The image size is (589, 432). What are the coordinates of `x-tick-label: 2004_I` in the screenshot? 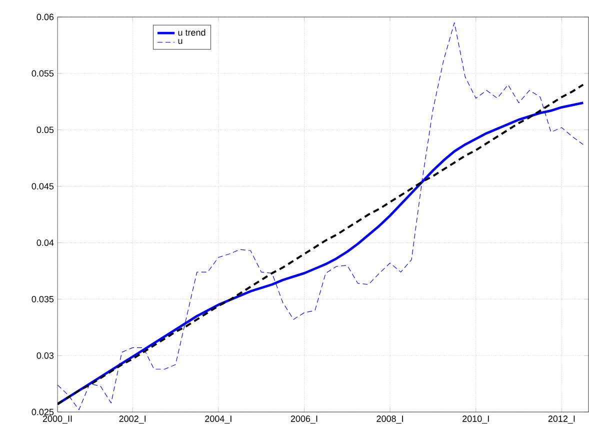 It's located at (218, 420).